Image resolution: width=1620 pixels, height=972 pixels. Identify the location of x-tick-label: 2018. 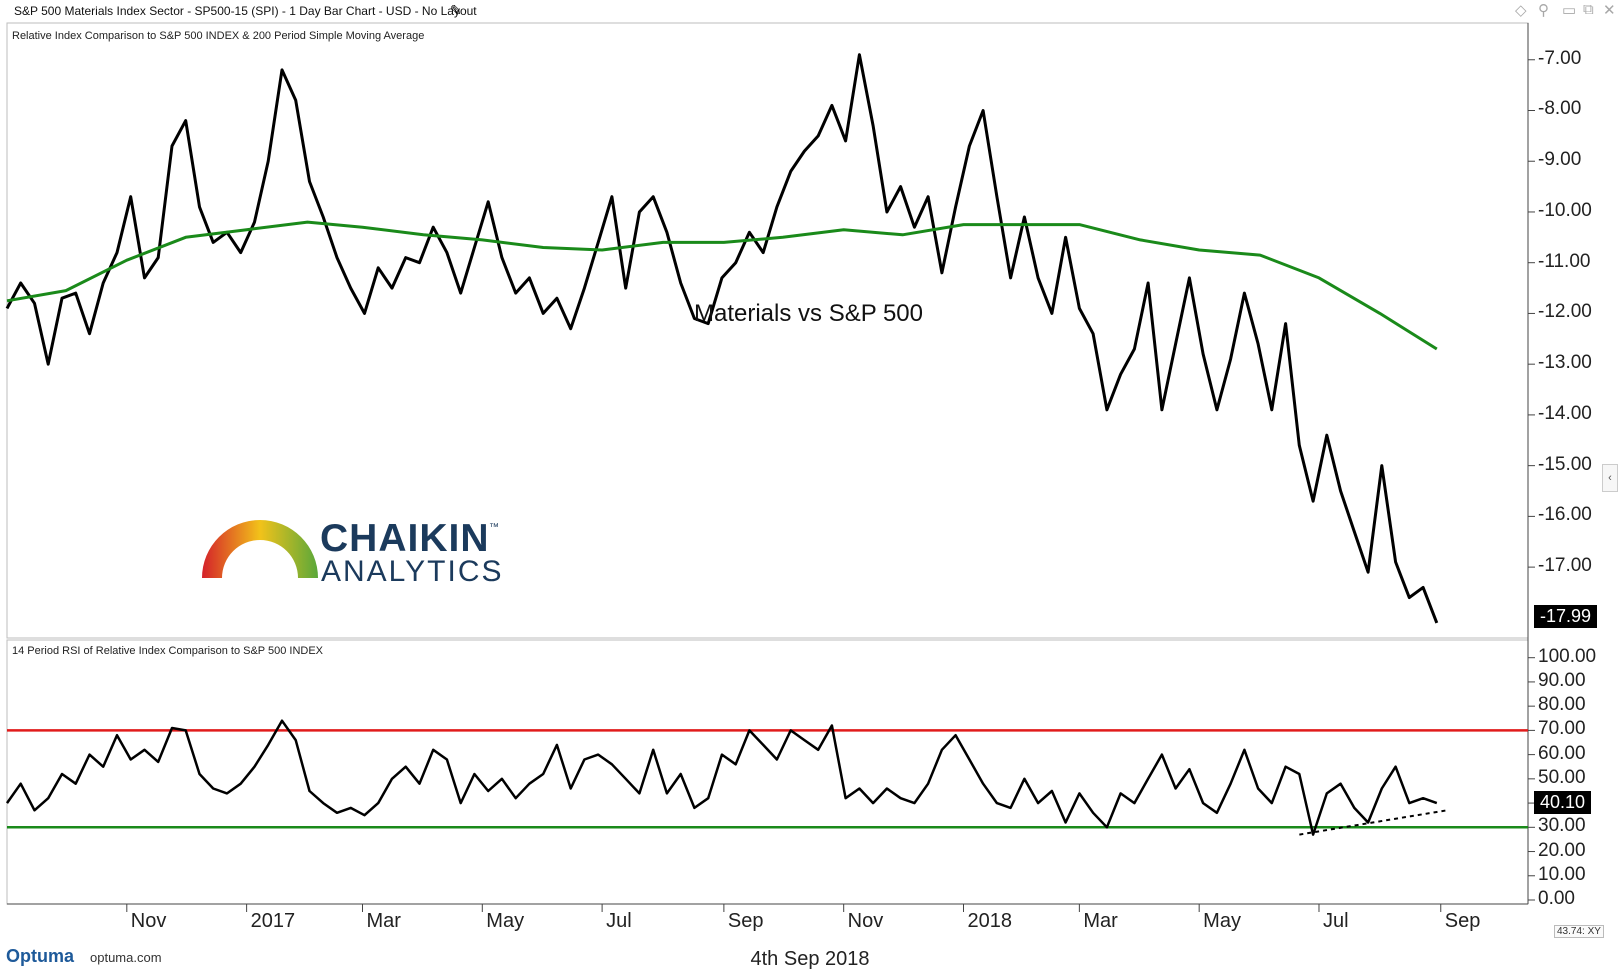
(989, 921).